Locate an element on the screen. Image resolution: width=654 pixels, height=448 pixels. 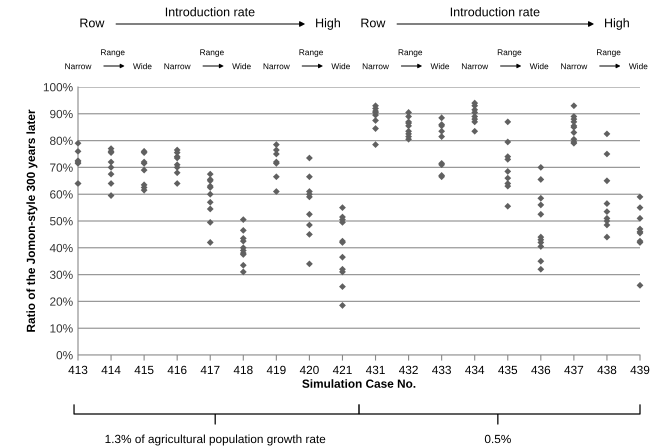
x-tick-label: 439 is located at coordinates (640, 370).